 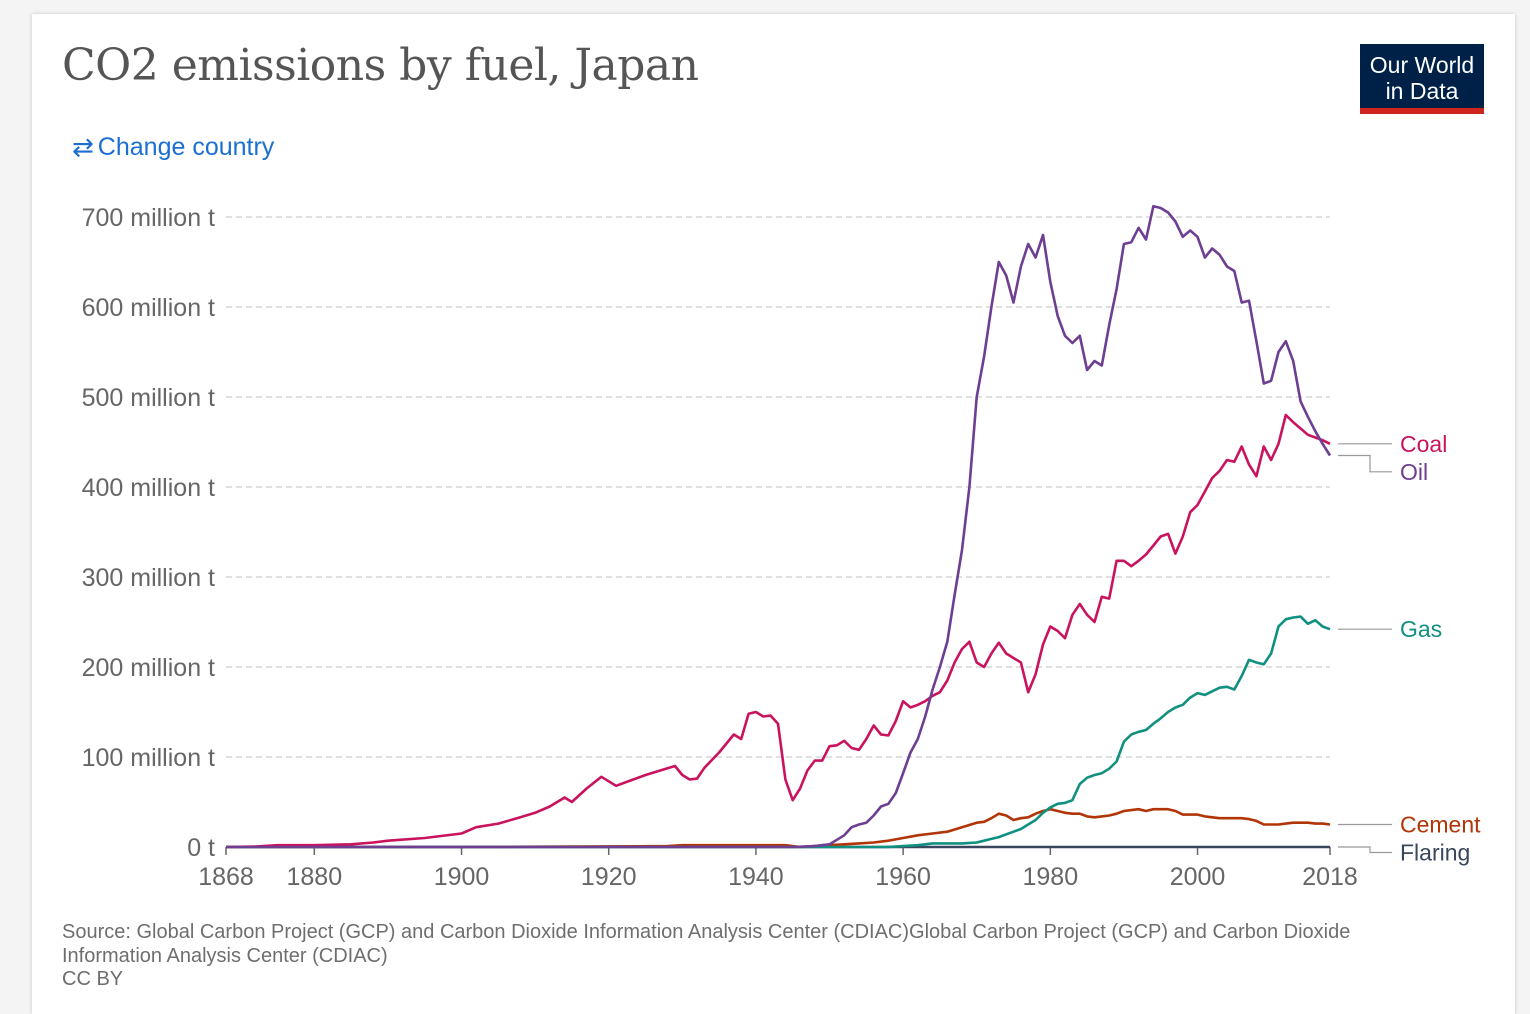 What do you see at coordinates (1365, 850) in the screenshot?
I see `label-connector-flaring` at bounding box center [1365, 850].